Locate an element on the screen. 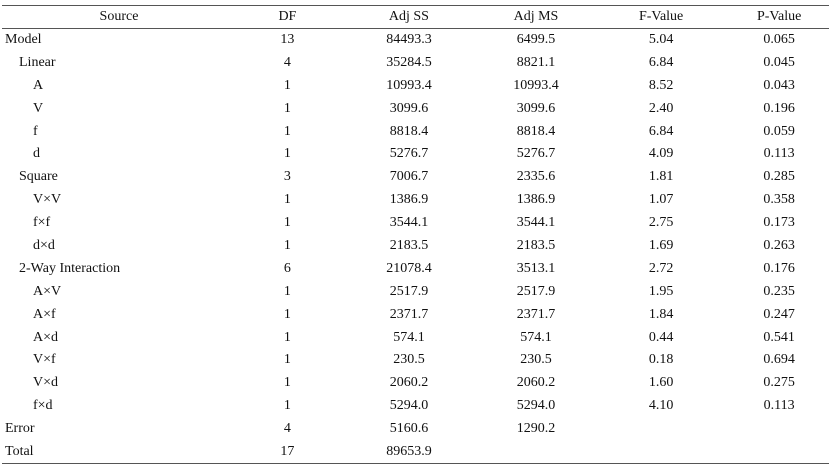  value-cell: 1.95 is located at coordinates (661, 291).